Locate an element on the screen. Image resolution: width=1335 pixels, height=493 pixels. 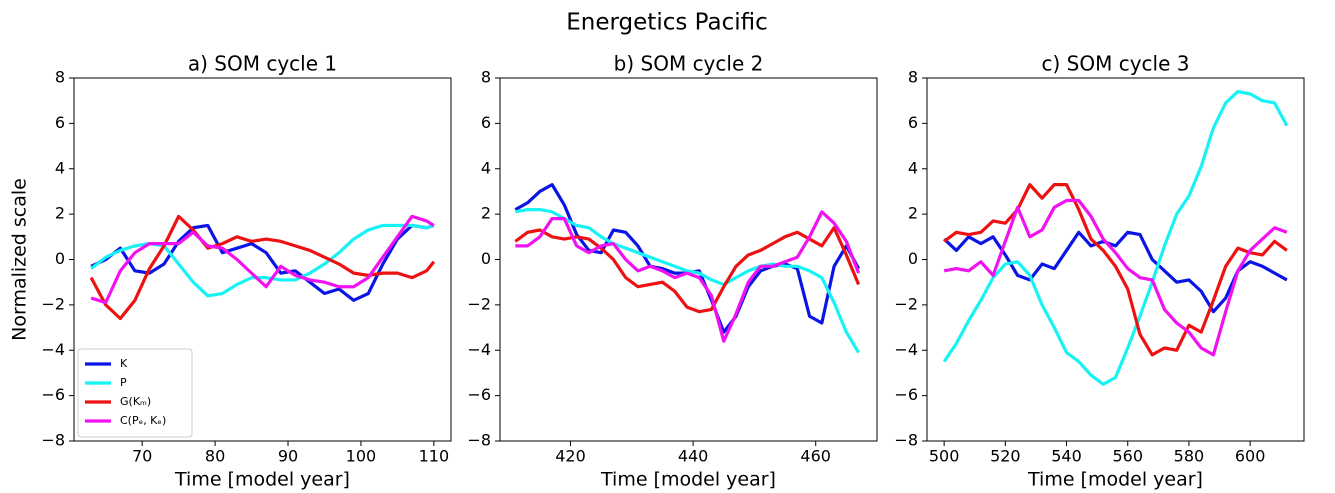
legend-label: C(Pₑ, Kₑ) is located at coordinates (143, 420).